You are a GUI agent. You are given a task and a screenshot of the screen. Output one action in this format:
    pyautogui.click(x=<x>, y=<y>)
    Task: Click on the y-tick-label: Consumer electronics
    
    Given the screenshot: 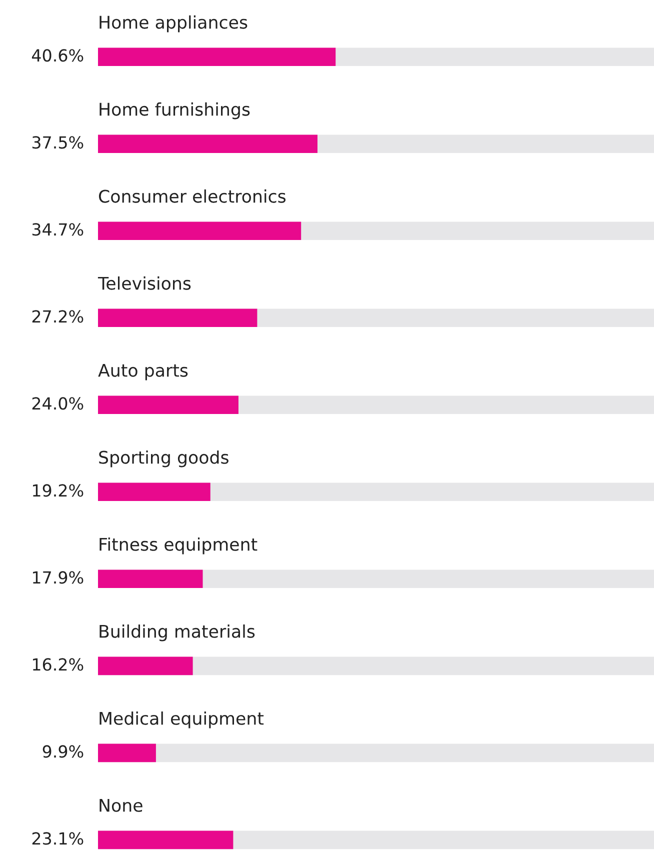 What is the action you would take?
    pyautogui.click(x=192, y=196)
    